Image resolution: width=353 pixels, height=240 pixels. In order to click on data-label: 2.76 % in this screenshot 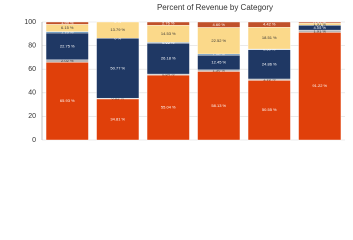, I will do `click(168, 23)`.